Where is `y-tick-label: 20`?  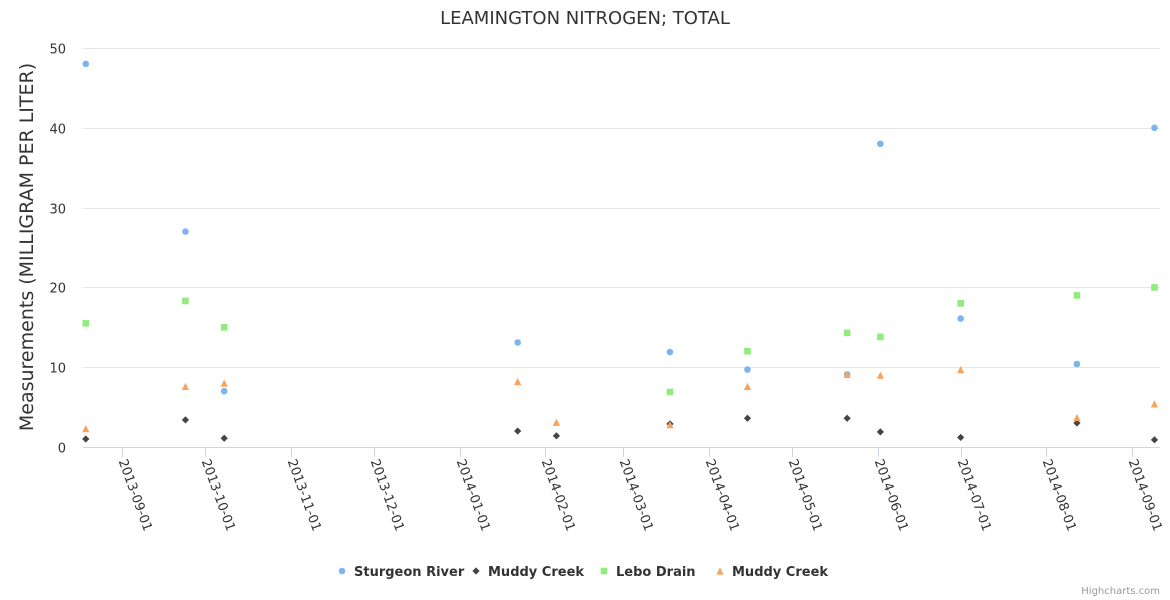 y-tick-label: 20 is located at coordinates (57, 289).